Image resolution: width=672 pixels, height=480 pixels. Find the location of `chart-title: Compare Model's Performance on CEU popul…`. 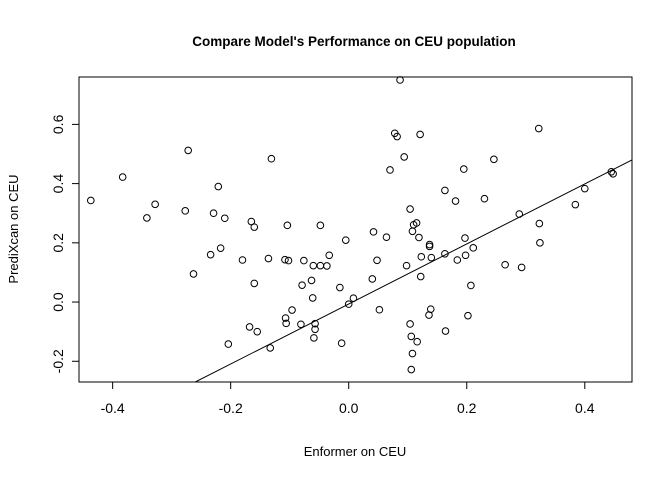

chart-title: Compare Model's Performance on CEU popul… is located at coordinates (354, 41).